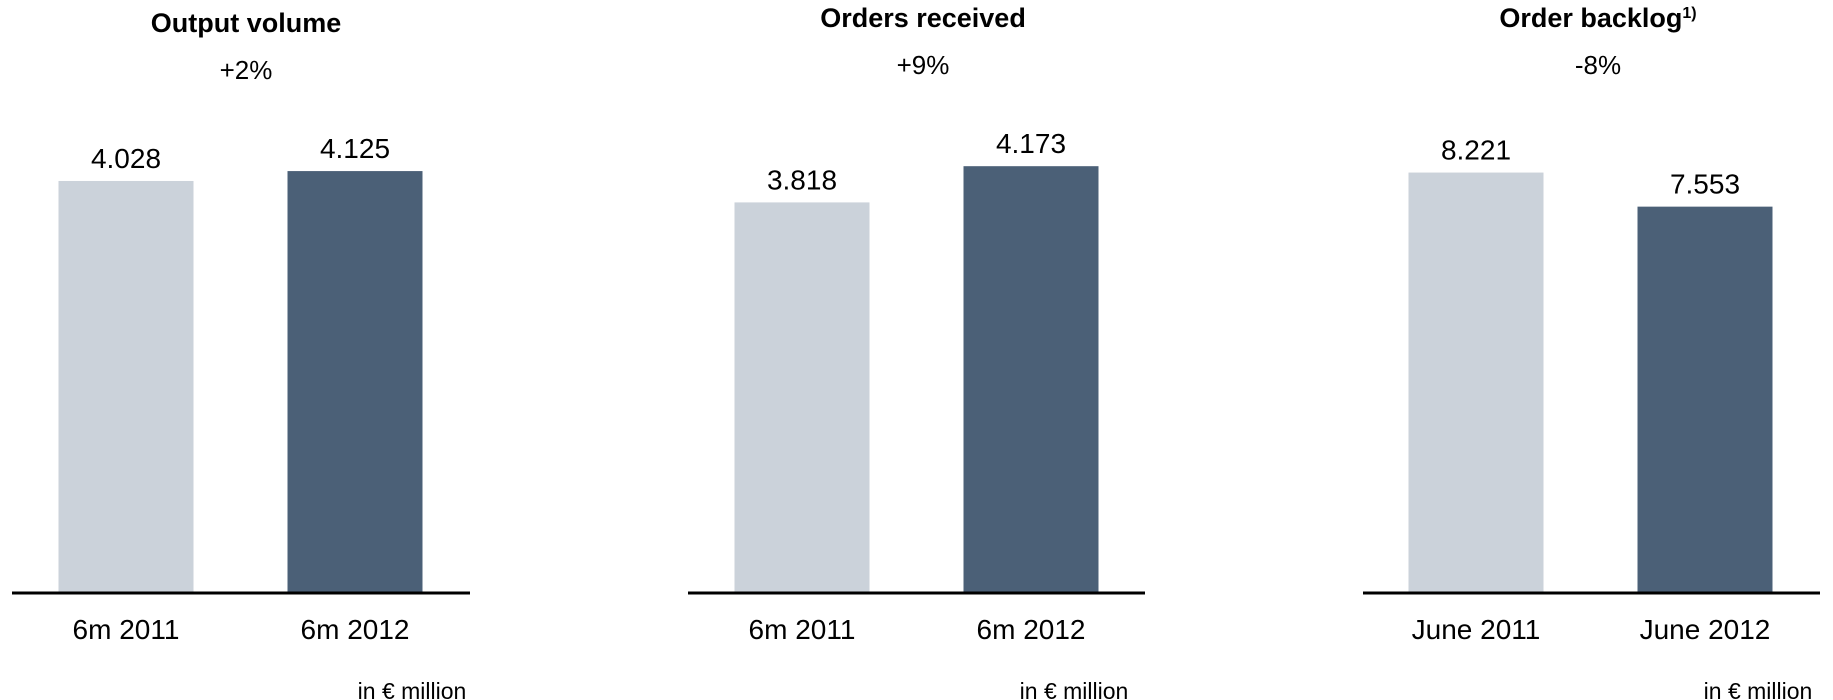  What do you see at coordinates (1476, 629) in the screenshot?
I see `x-tick-label: June 2011` at bounding box center [1476, 629].